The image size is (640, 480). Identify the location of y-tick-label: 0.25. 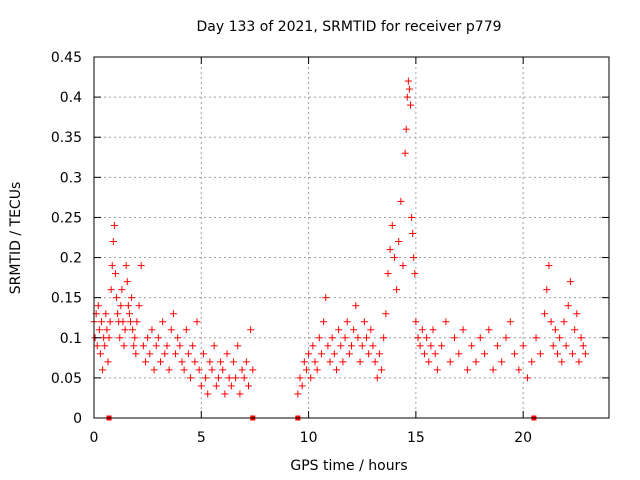
(66, 218).